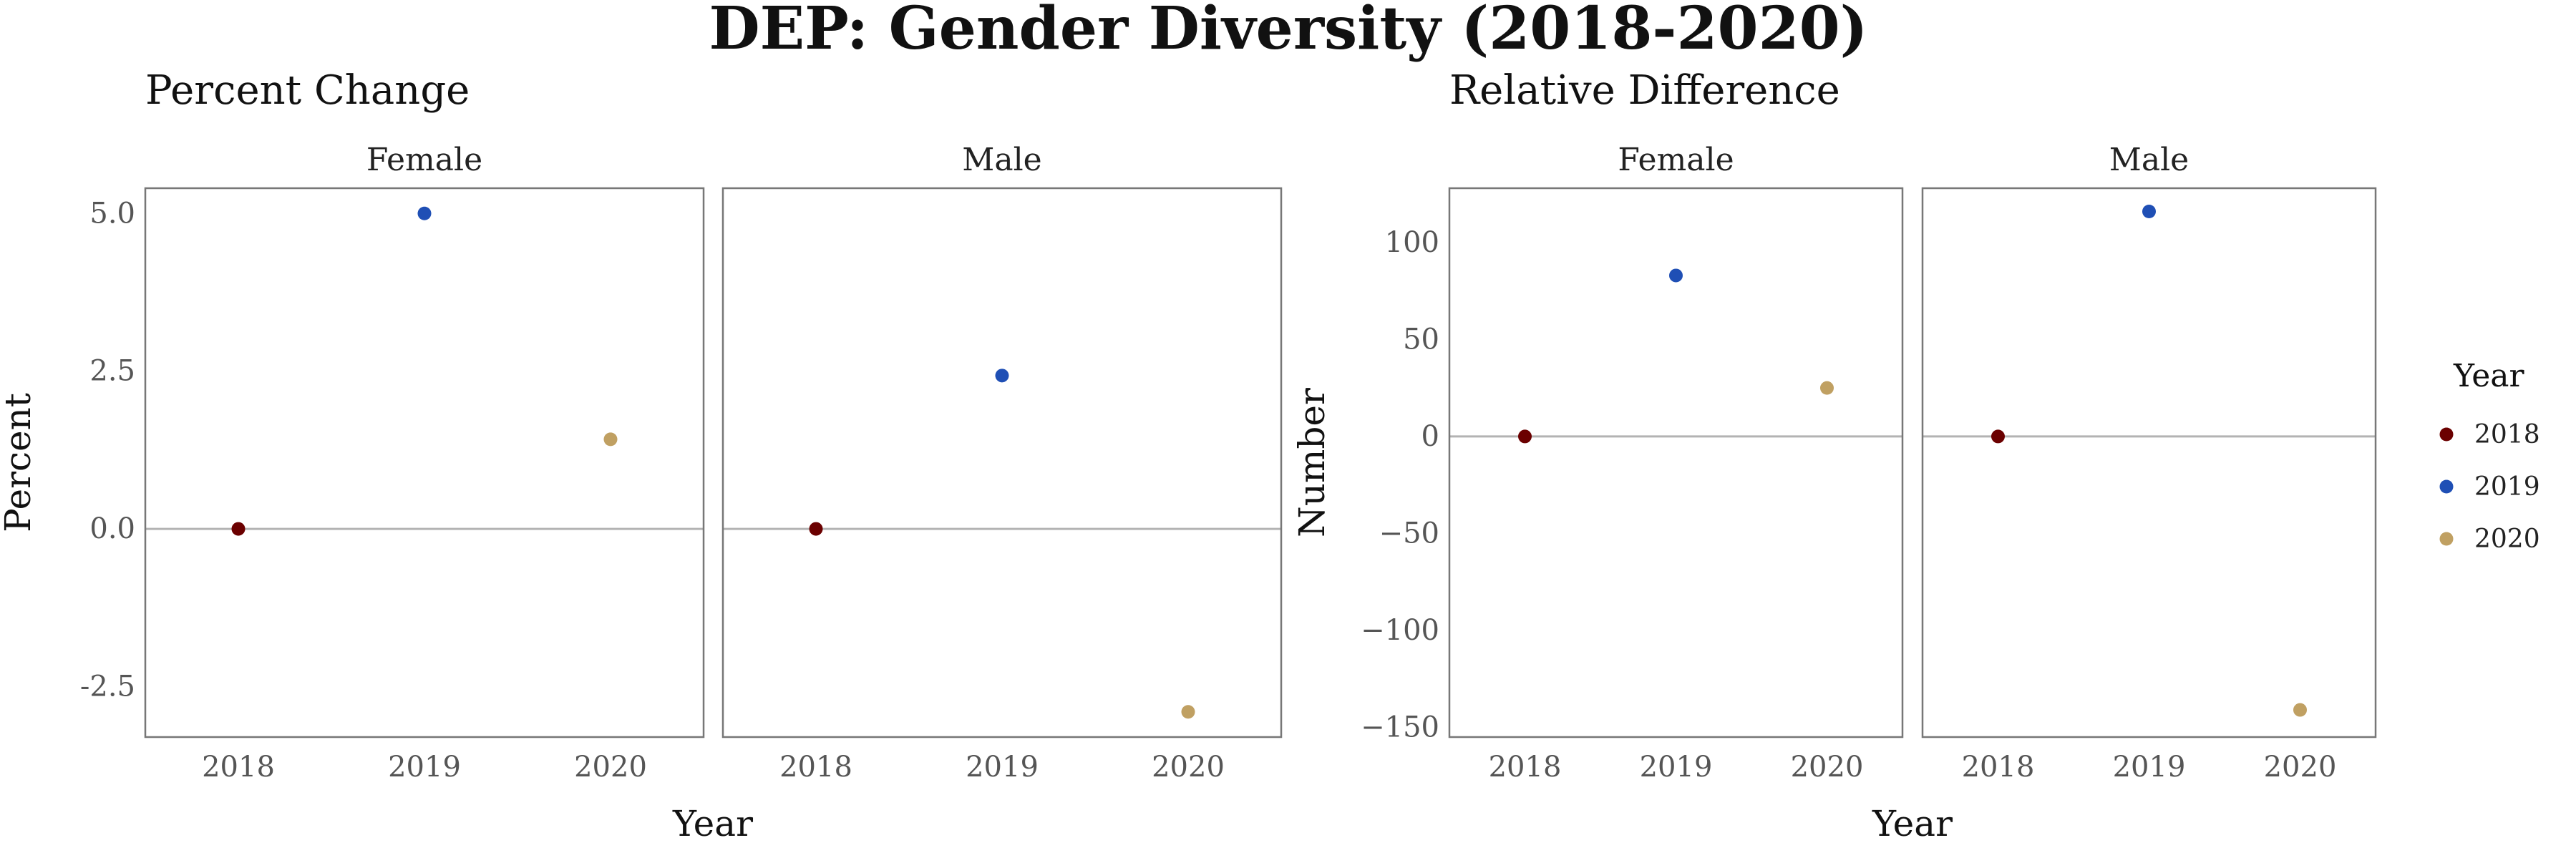 The width and height of the screenshot is (2576, 858). Describe the element at coordinates (112, 213) in the screenshot. I see `y-tick-label: 5.0` at that location.